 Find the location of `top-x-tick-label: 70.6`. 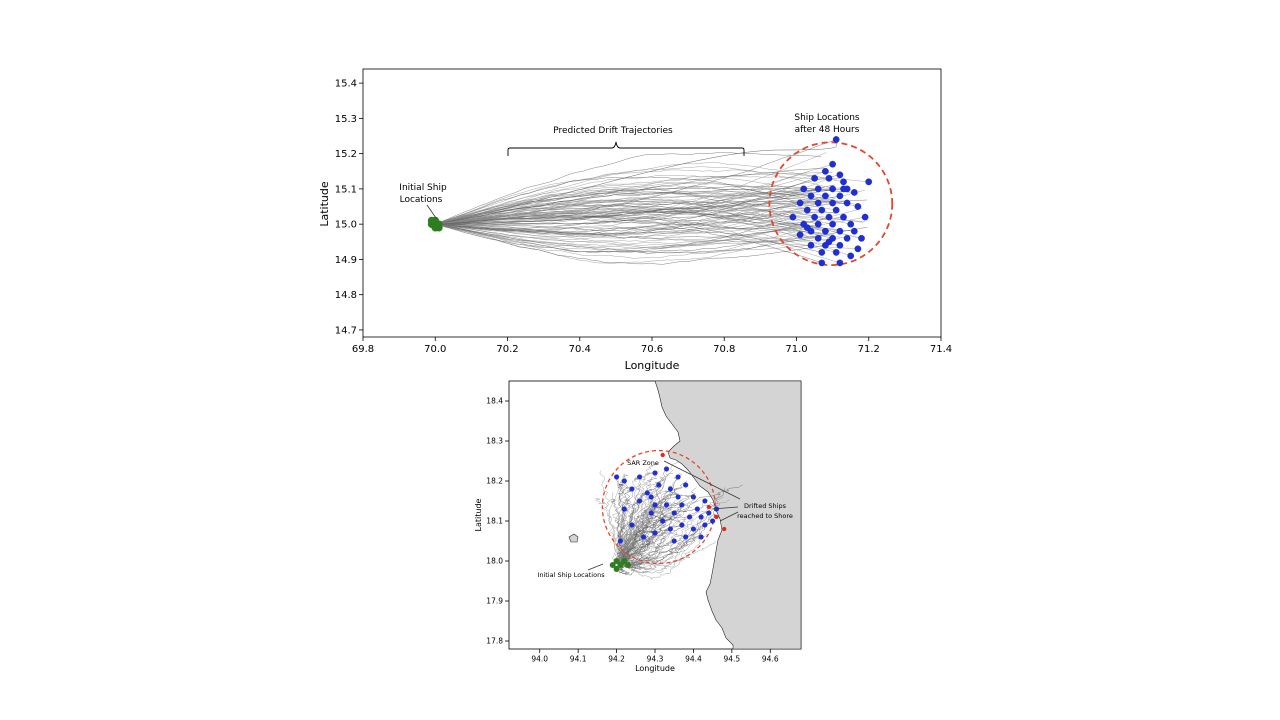

top-x-tick-label: 70.6 is located at coordinates (652, 349).